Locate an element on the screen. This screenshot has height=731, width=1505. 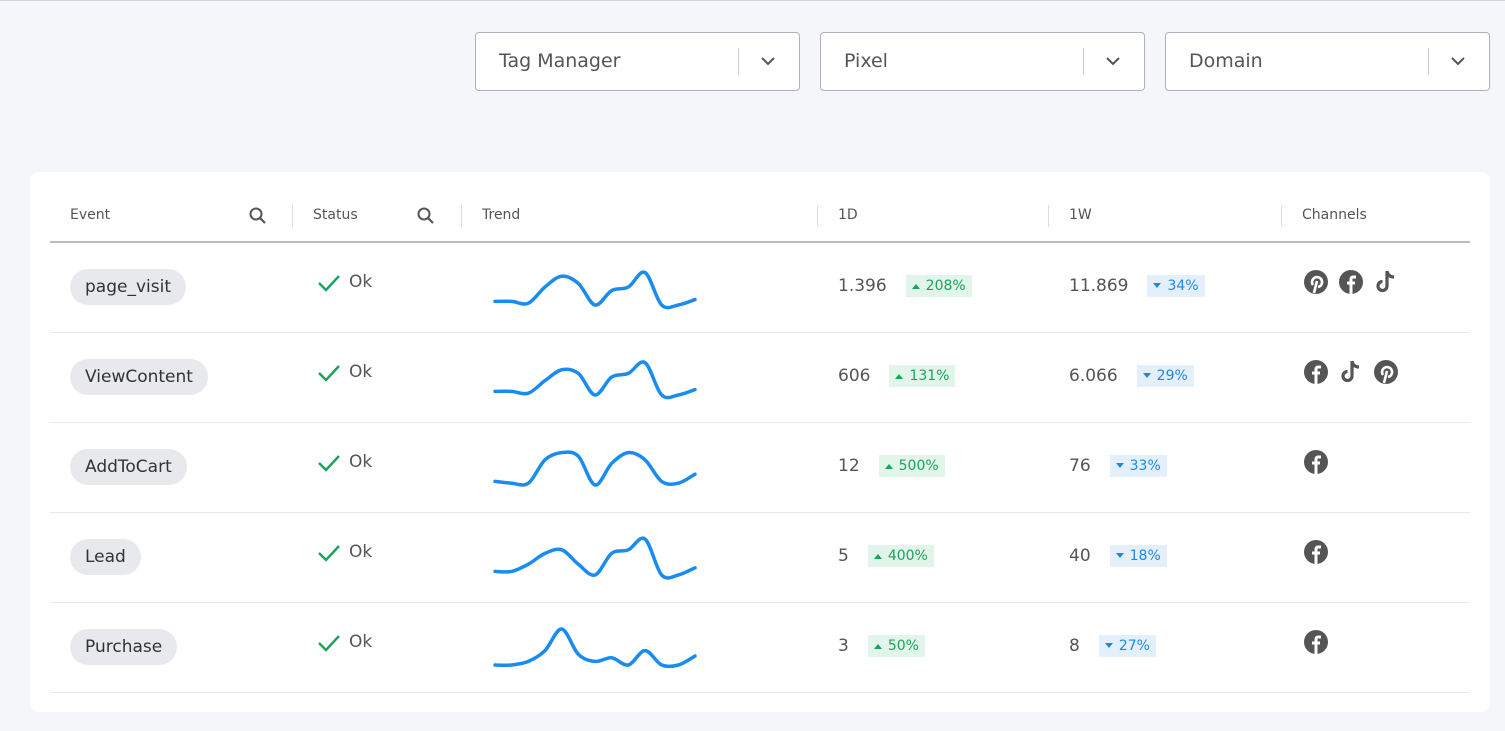
change-label: 208% is located at coordinates (945, 286).